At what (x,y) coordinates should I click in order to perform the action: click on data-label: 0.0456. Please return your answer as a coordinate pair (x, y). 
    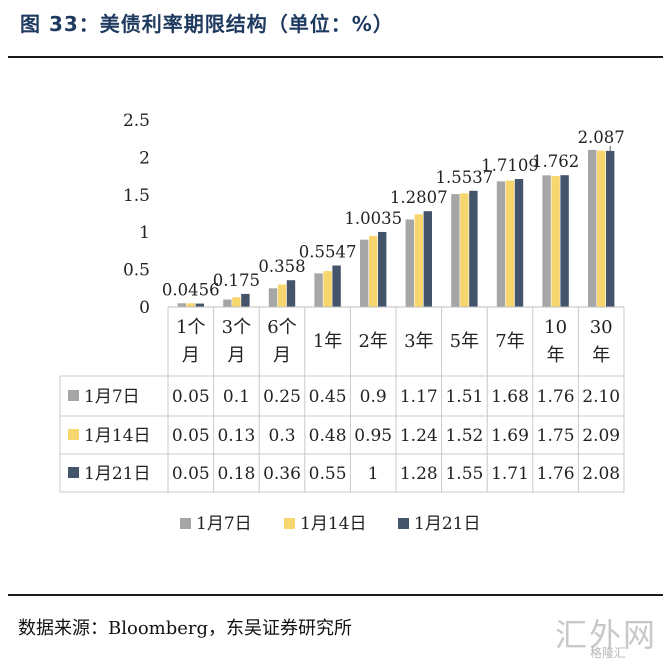
    Looking at the image, I should click on (191, 290).